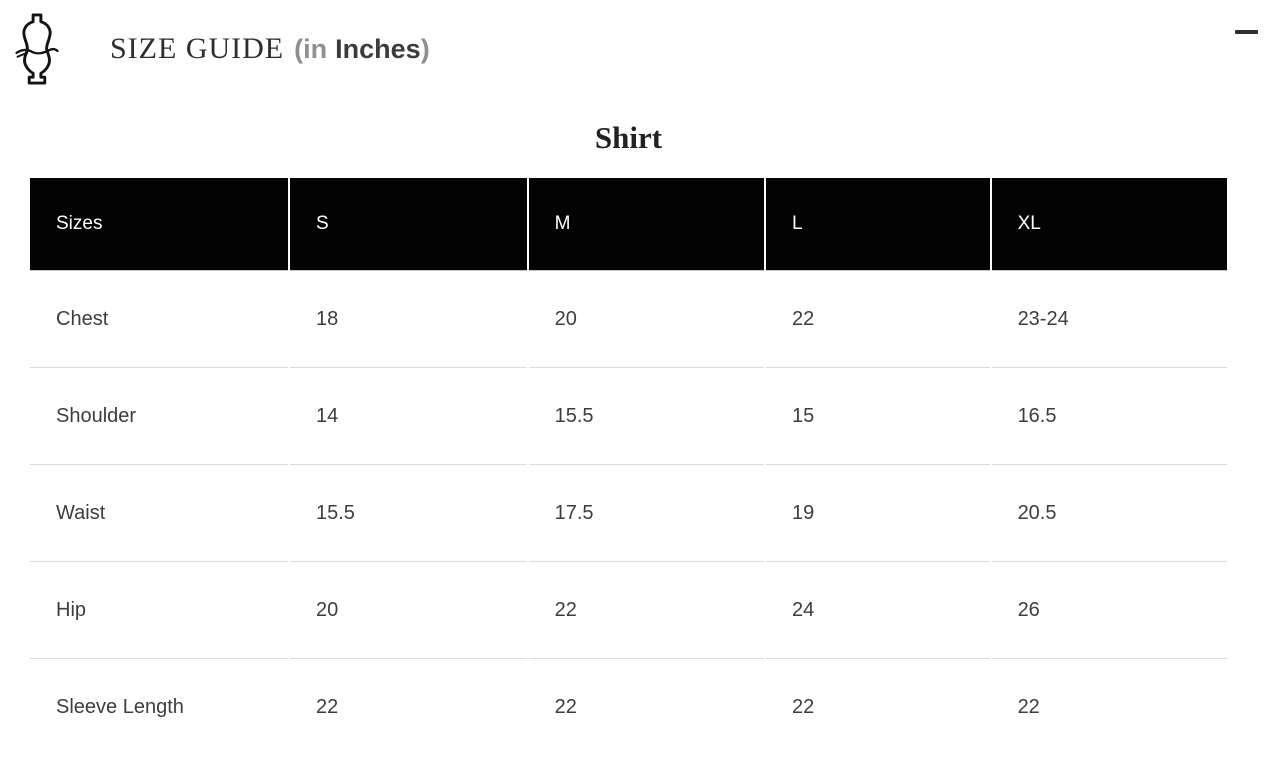 The height and width of the screenshot is (767, 1280). What do you see at coordinates (408, 707) in the screenshot?
I see `value-cell-s: 22` at bounding box center [408, 707].